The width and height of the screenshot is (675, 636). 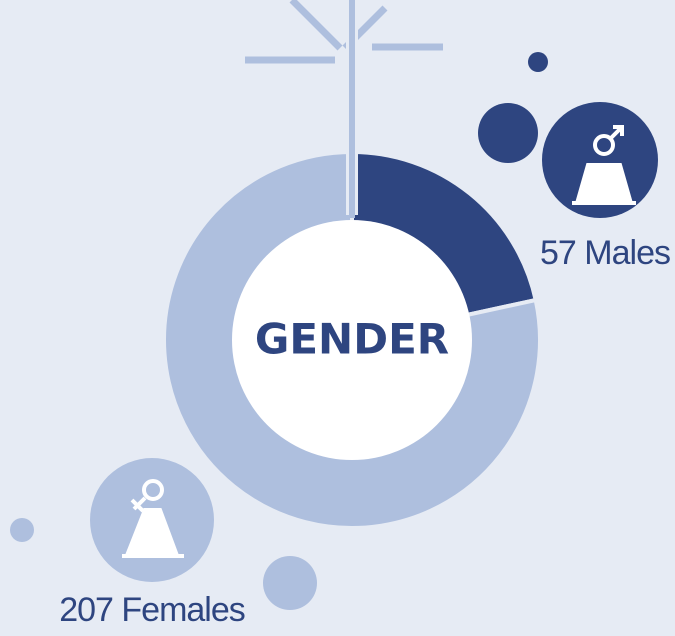 I want to click on starburst, so click(x=344, y=32).